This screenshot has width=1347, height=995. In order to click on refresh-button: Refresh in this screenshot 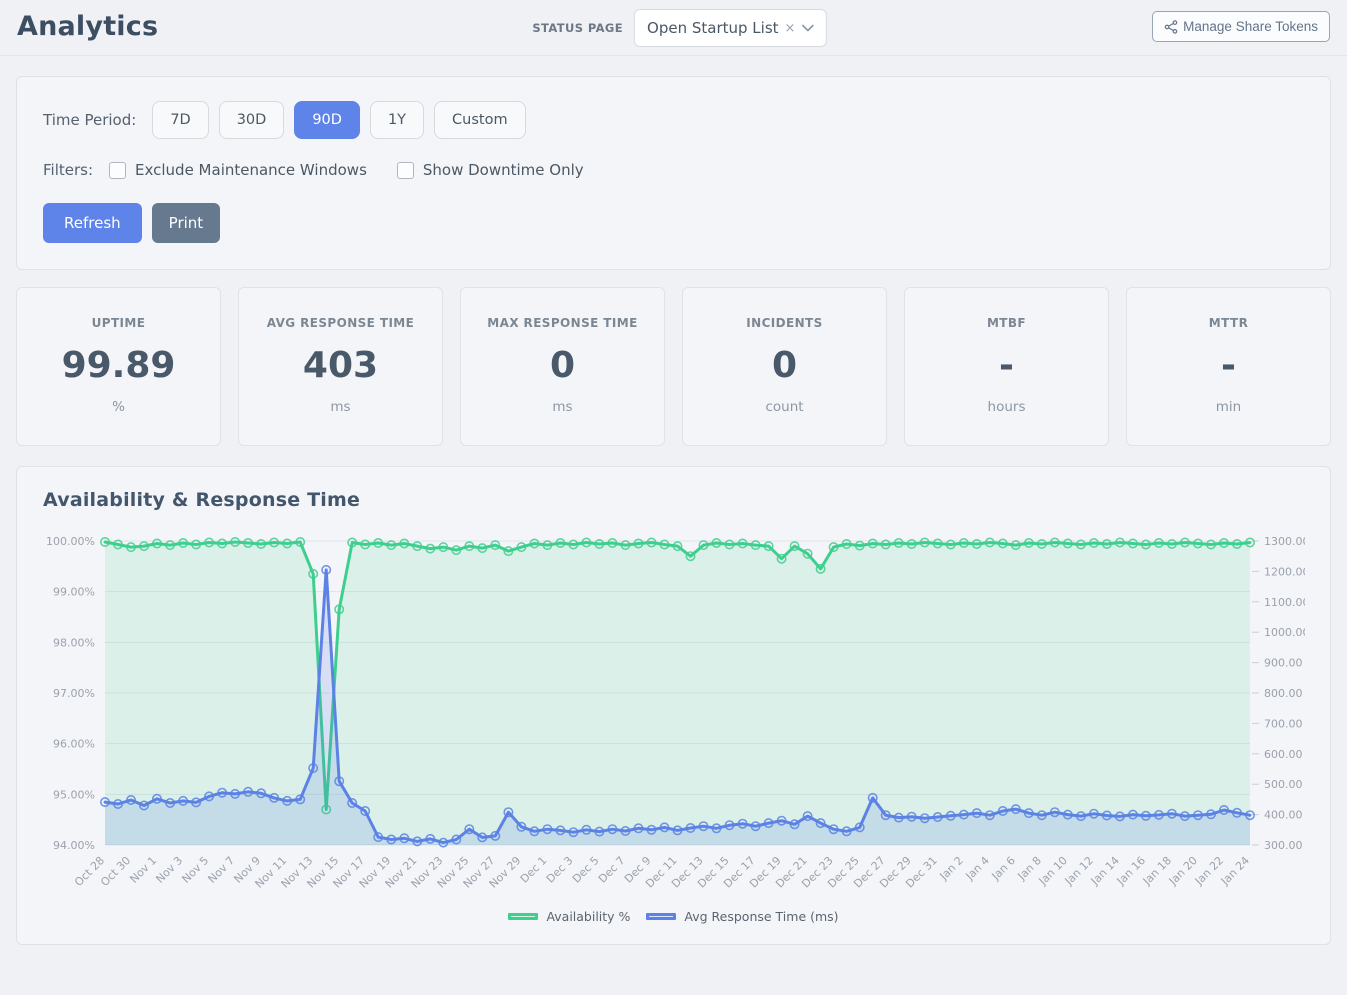, I will do `click(92, 223)`.